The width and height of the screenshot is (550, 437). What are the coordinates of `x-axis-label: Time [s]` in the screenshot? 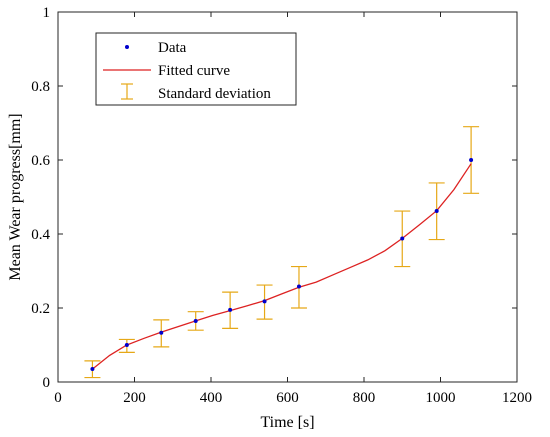 It's located at (287, 422).